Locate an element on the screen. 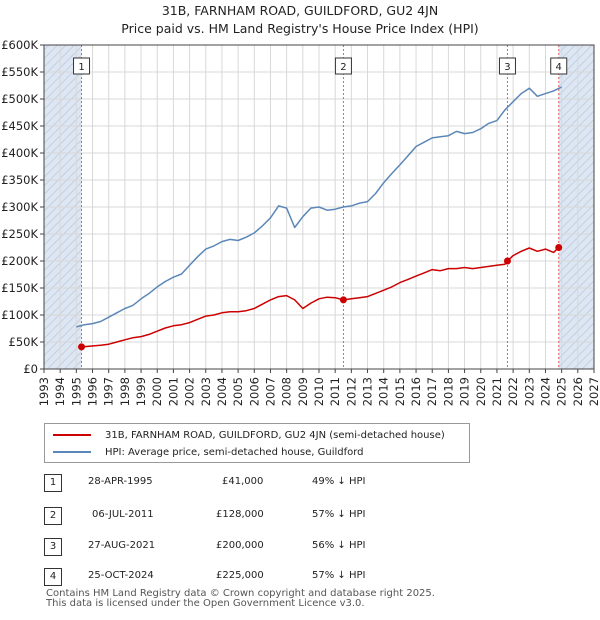  transaction-hpi: 56% ↓ HPI is located at coordinates (339, 545).